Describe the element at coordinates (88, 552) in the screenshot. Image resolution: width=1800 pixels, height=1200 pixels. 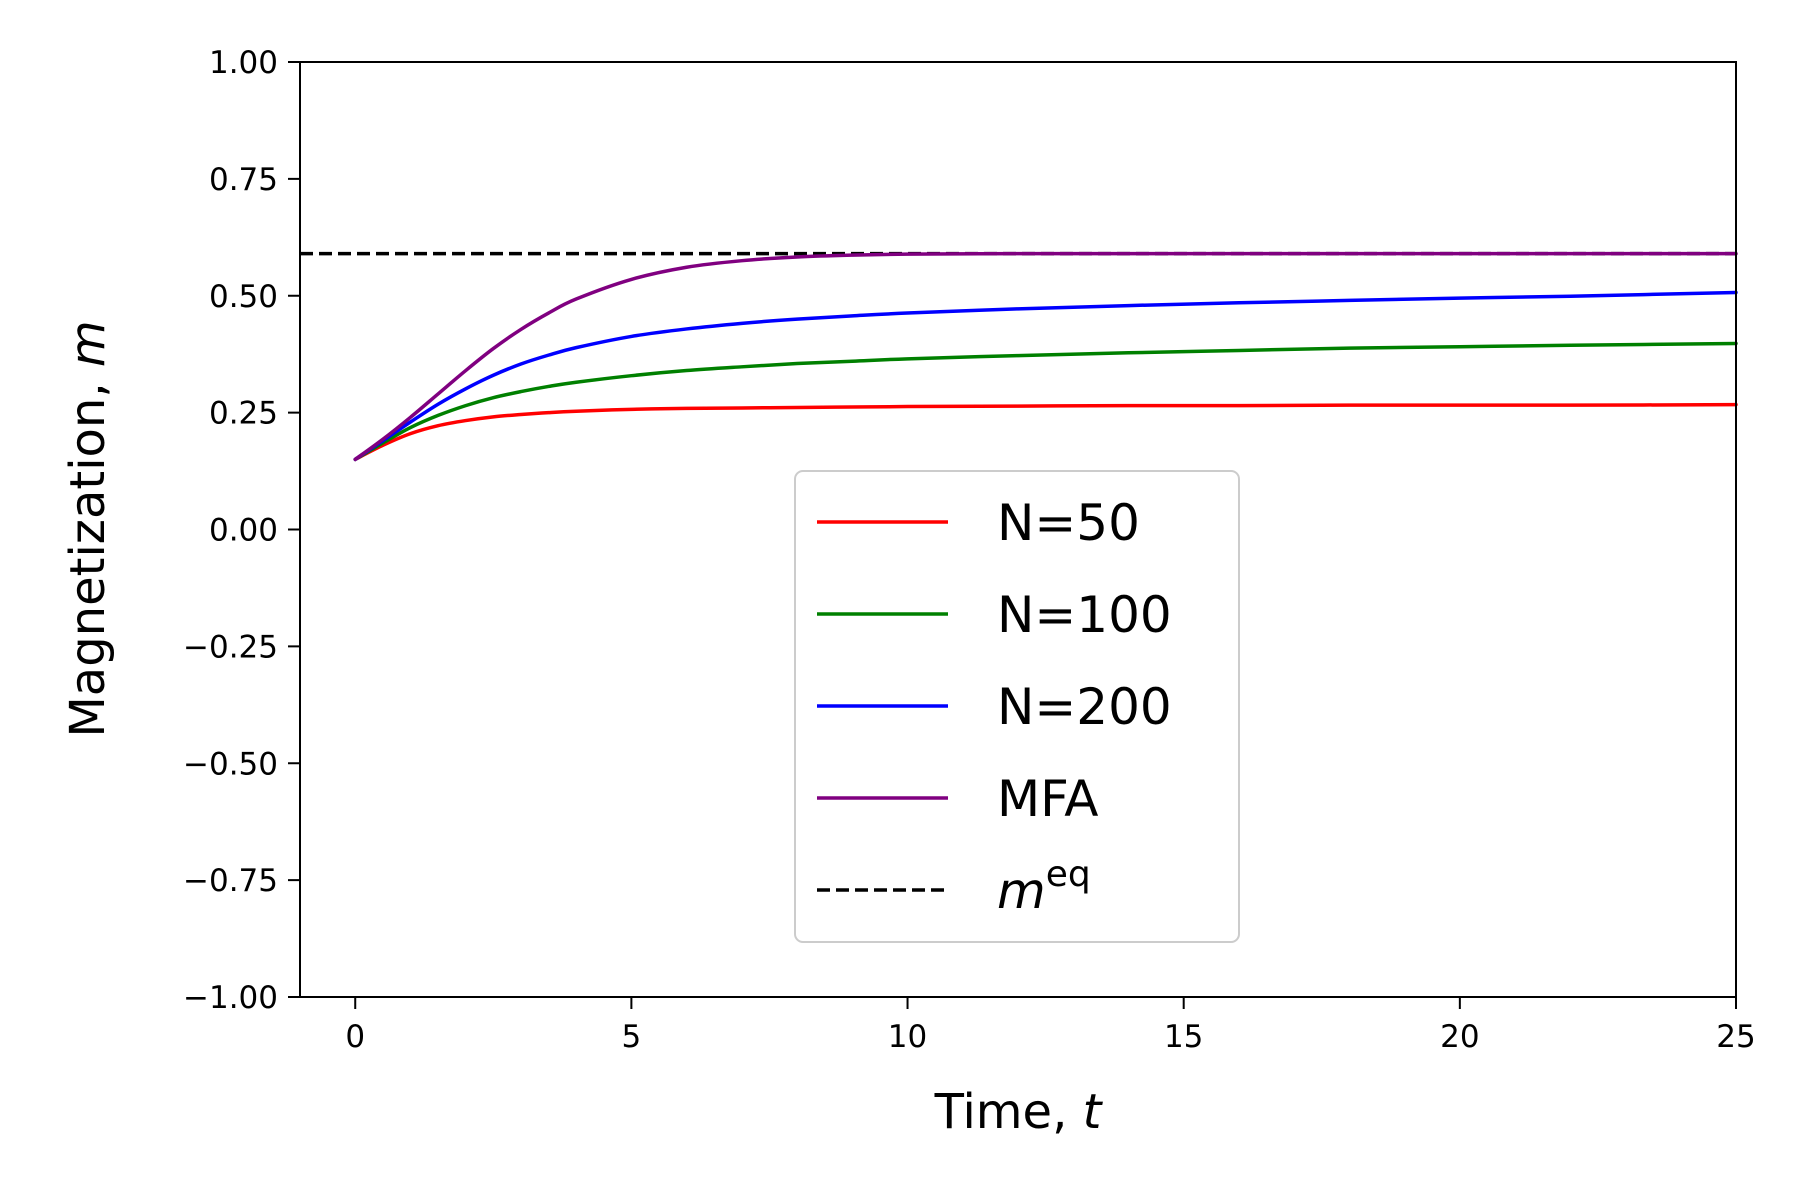
I see `y-axis-title-text: Magnetization,` at that location.